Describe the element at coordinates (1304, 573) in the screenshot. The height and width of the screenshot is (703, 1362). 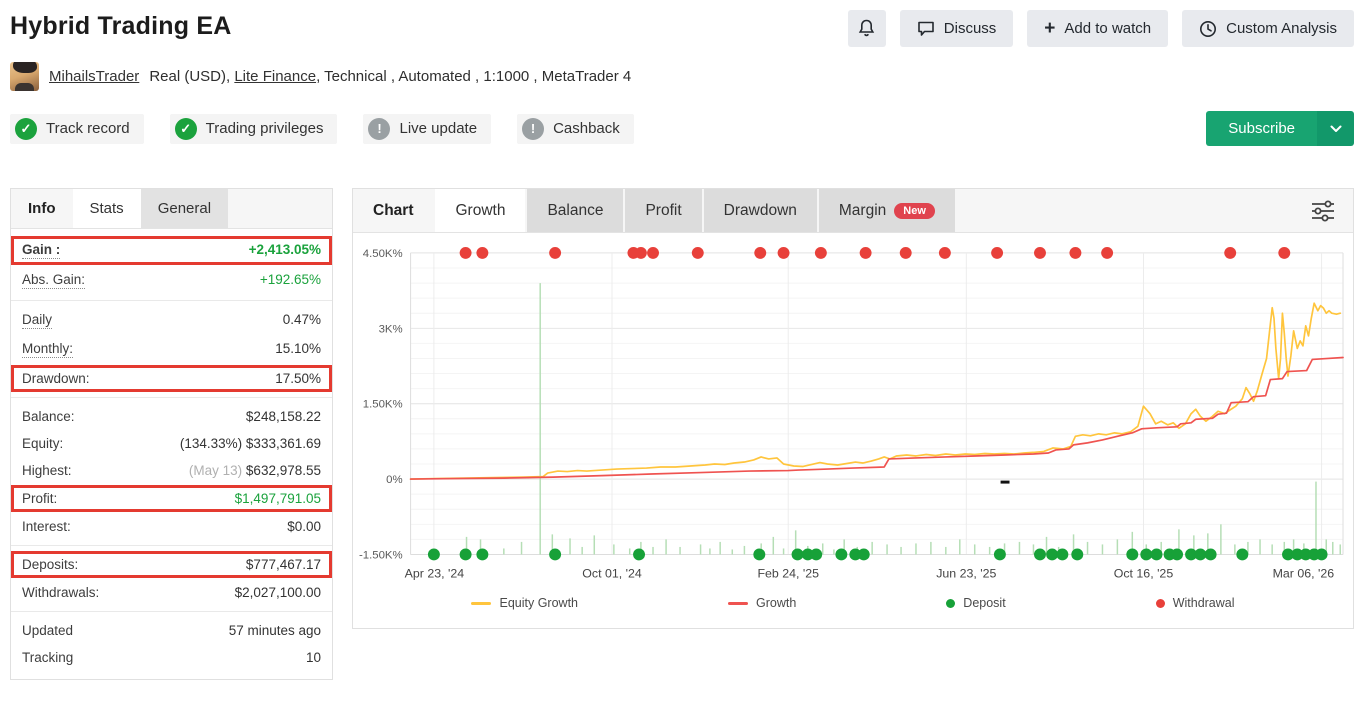
I see `x-tick-label: Mar 06, '26` at that location.